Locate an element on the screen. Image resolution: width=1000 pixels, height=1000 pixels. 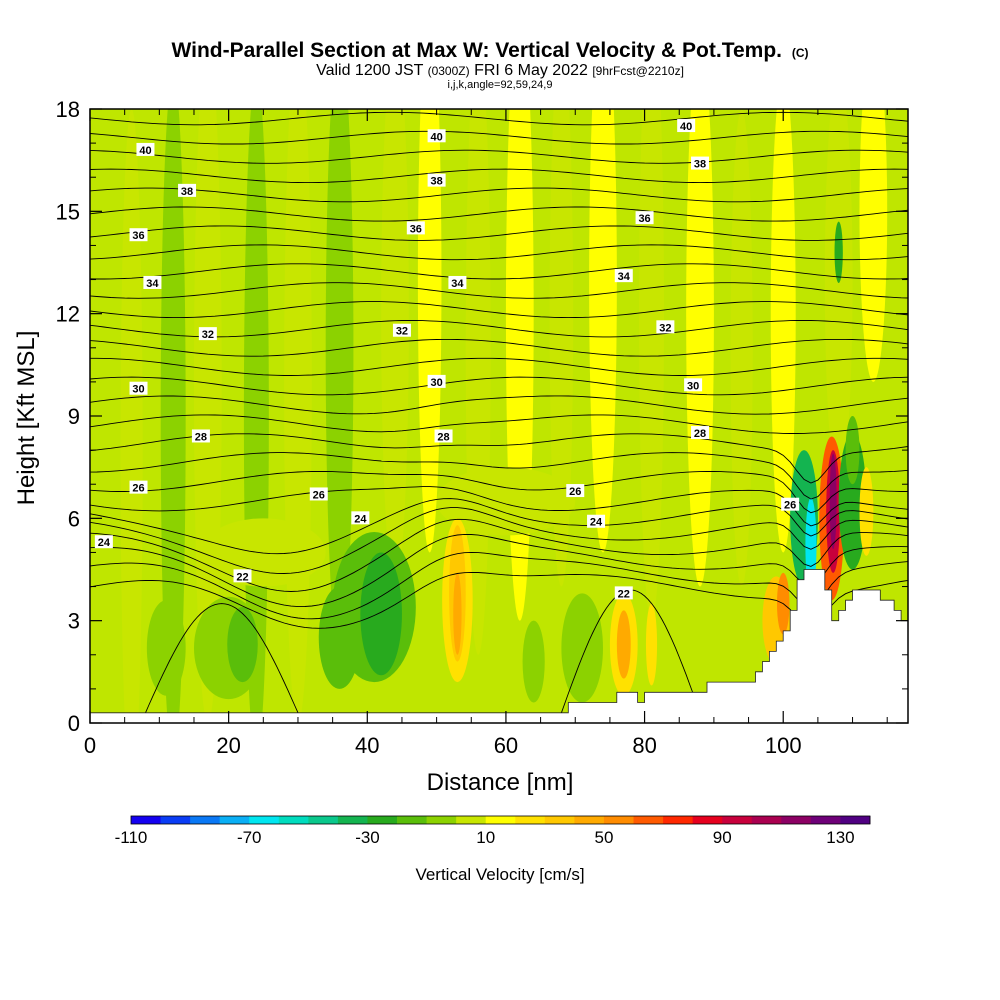
y-tick-label: 6 is located at coordinates (74, 518).